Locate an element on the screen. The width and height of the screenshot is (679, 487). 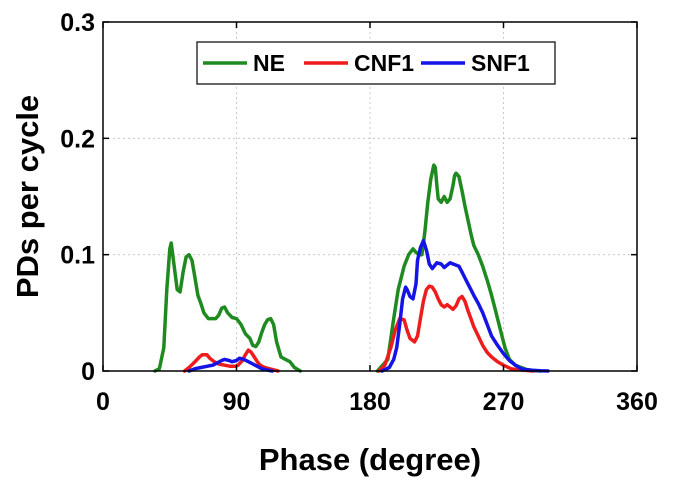
y-tick-label: 0.3 is located at coordinates (77, 23).